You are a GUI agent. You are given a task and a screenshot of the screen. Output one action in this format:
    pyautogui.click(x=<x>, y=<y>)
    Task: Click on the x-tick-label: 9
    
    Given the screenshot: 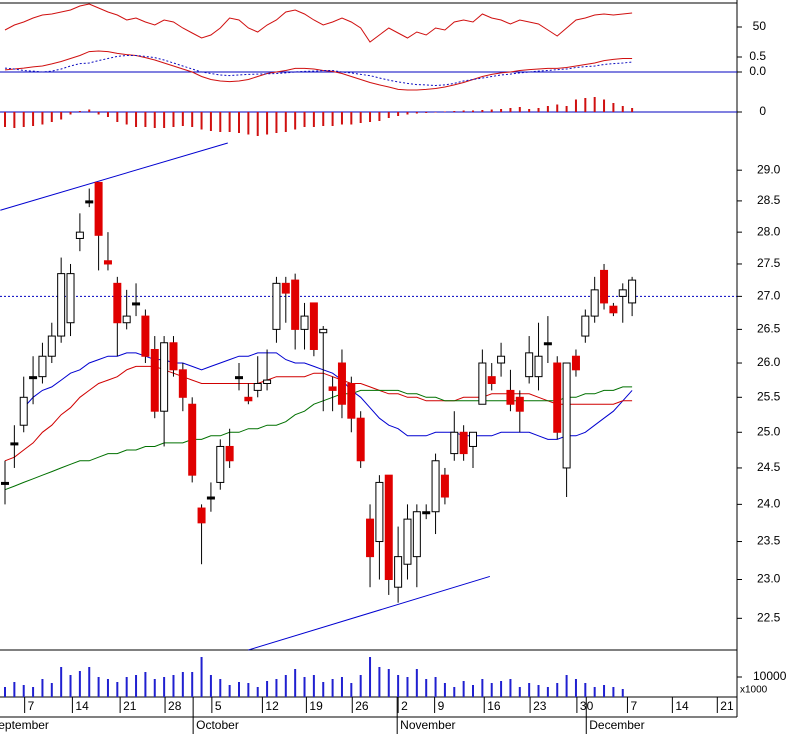 What is the action you would take?
    pyautogui.click(x=441, y=706)
    